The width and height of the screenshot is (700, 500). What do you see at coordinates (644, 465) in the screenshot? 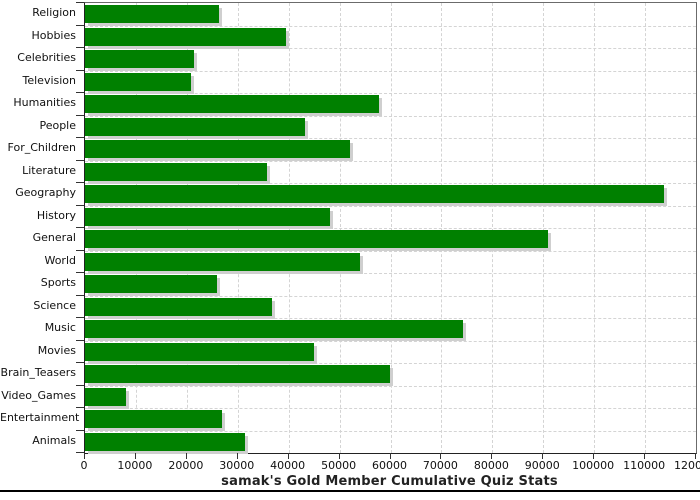
I see `x-axis-tick-label: 110000` at bounding box center [644, 465].